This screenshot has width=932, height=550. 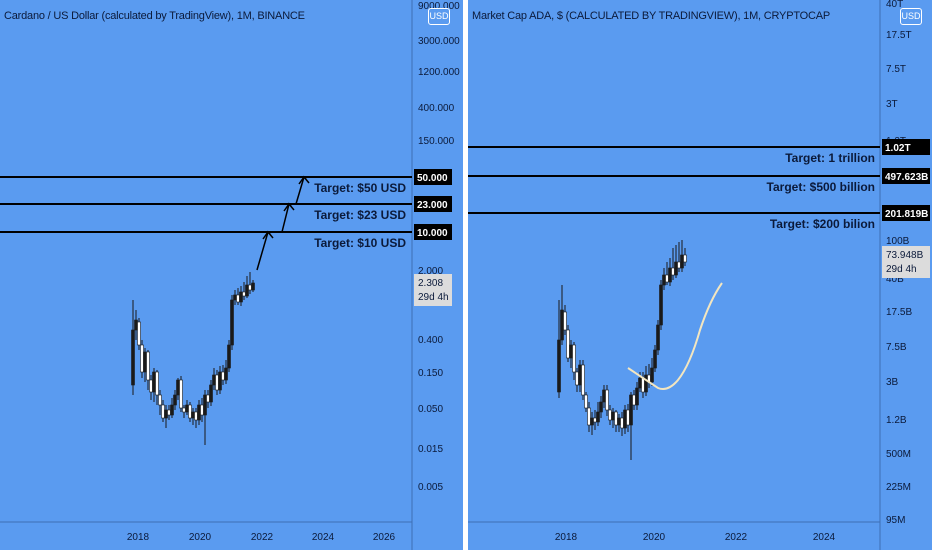 I want to click on target-label: Target: $200 bilion, so click(x=822, y=224).